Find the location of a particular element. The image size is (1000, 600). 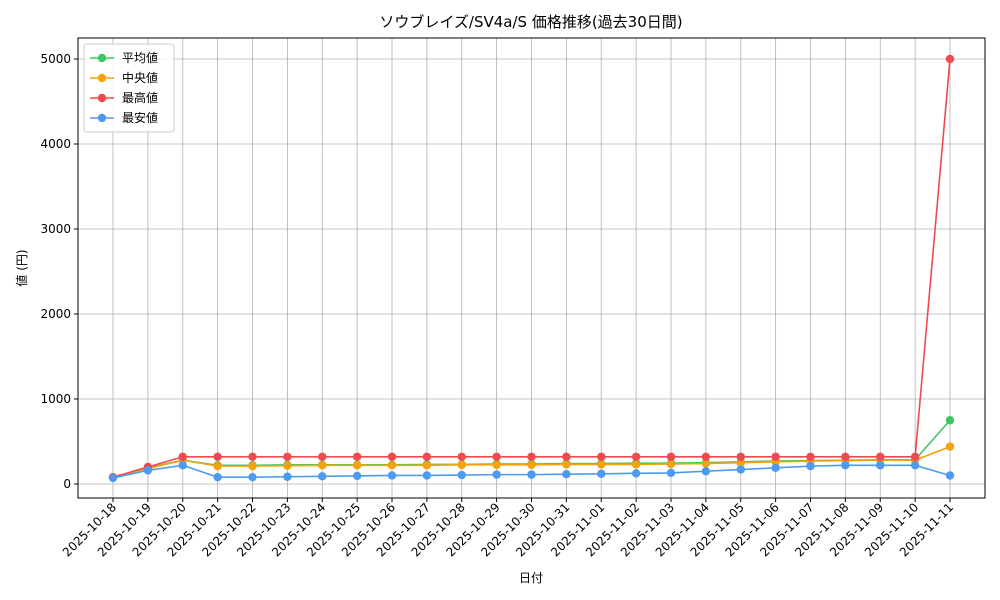

chart-title: ソウブレイズ/SV4a/S 価格推移(過去30日間) is located at coordinates (530, 22).